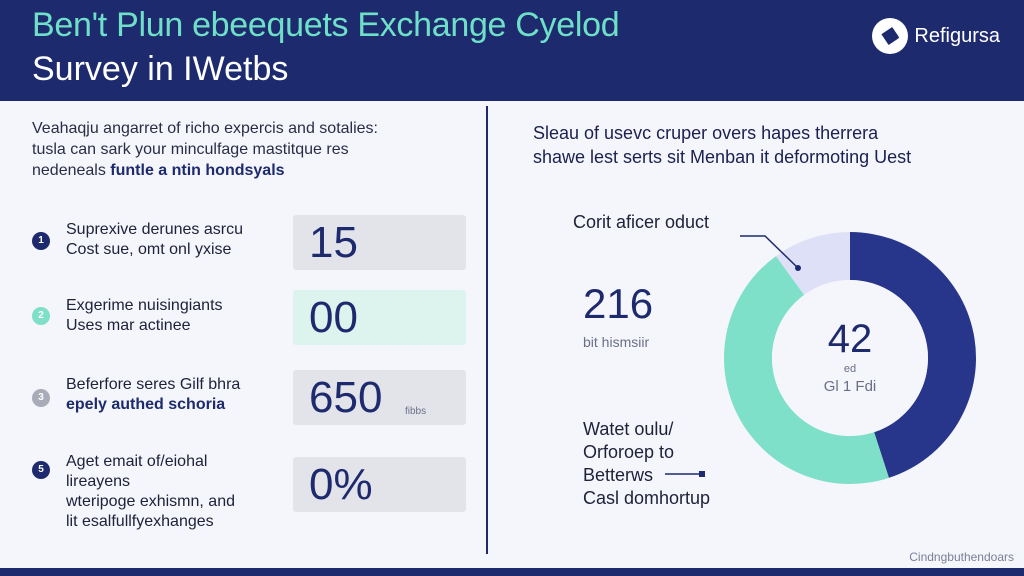 This screenshot has width=1024, height=576. Describe the element at coordinates (512, 572) in the screenshot. I see `footer-bar` at that location.